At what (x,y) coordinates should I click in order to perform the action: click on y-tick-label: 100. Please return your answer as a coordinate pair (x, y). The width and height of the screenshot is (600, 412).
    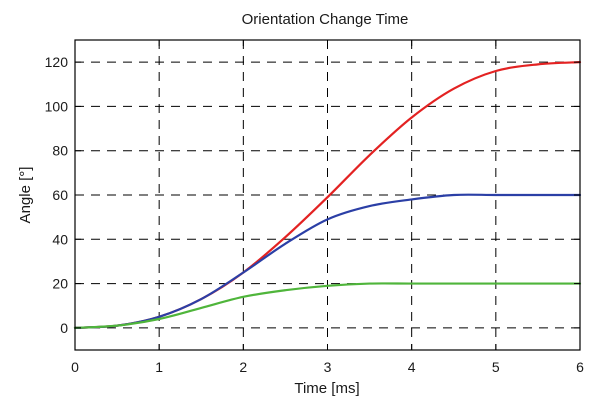
    Looking at the image, I should click on (57, 106).